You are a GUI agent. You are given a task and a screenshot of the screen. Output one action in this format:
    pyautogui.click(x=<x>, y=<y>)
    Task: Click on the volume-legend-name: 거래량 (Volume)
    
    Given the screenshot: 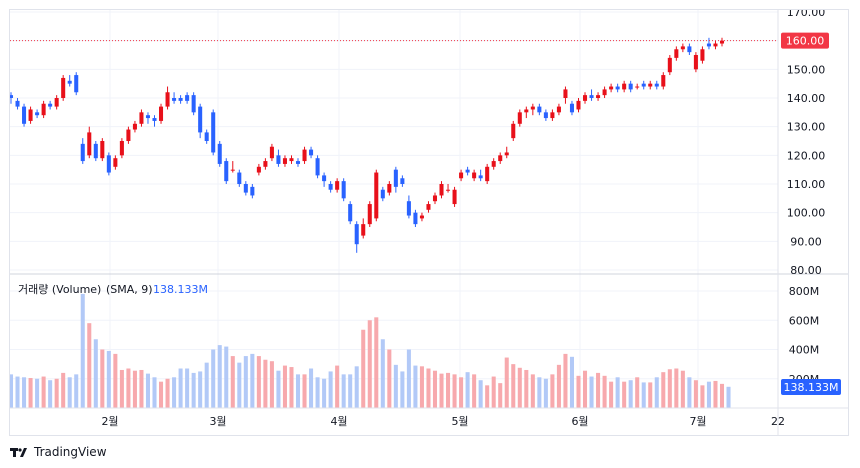 What is the action you would take?
    pyautogui.click(x=59, y=289)
    